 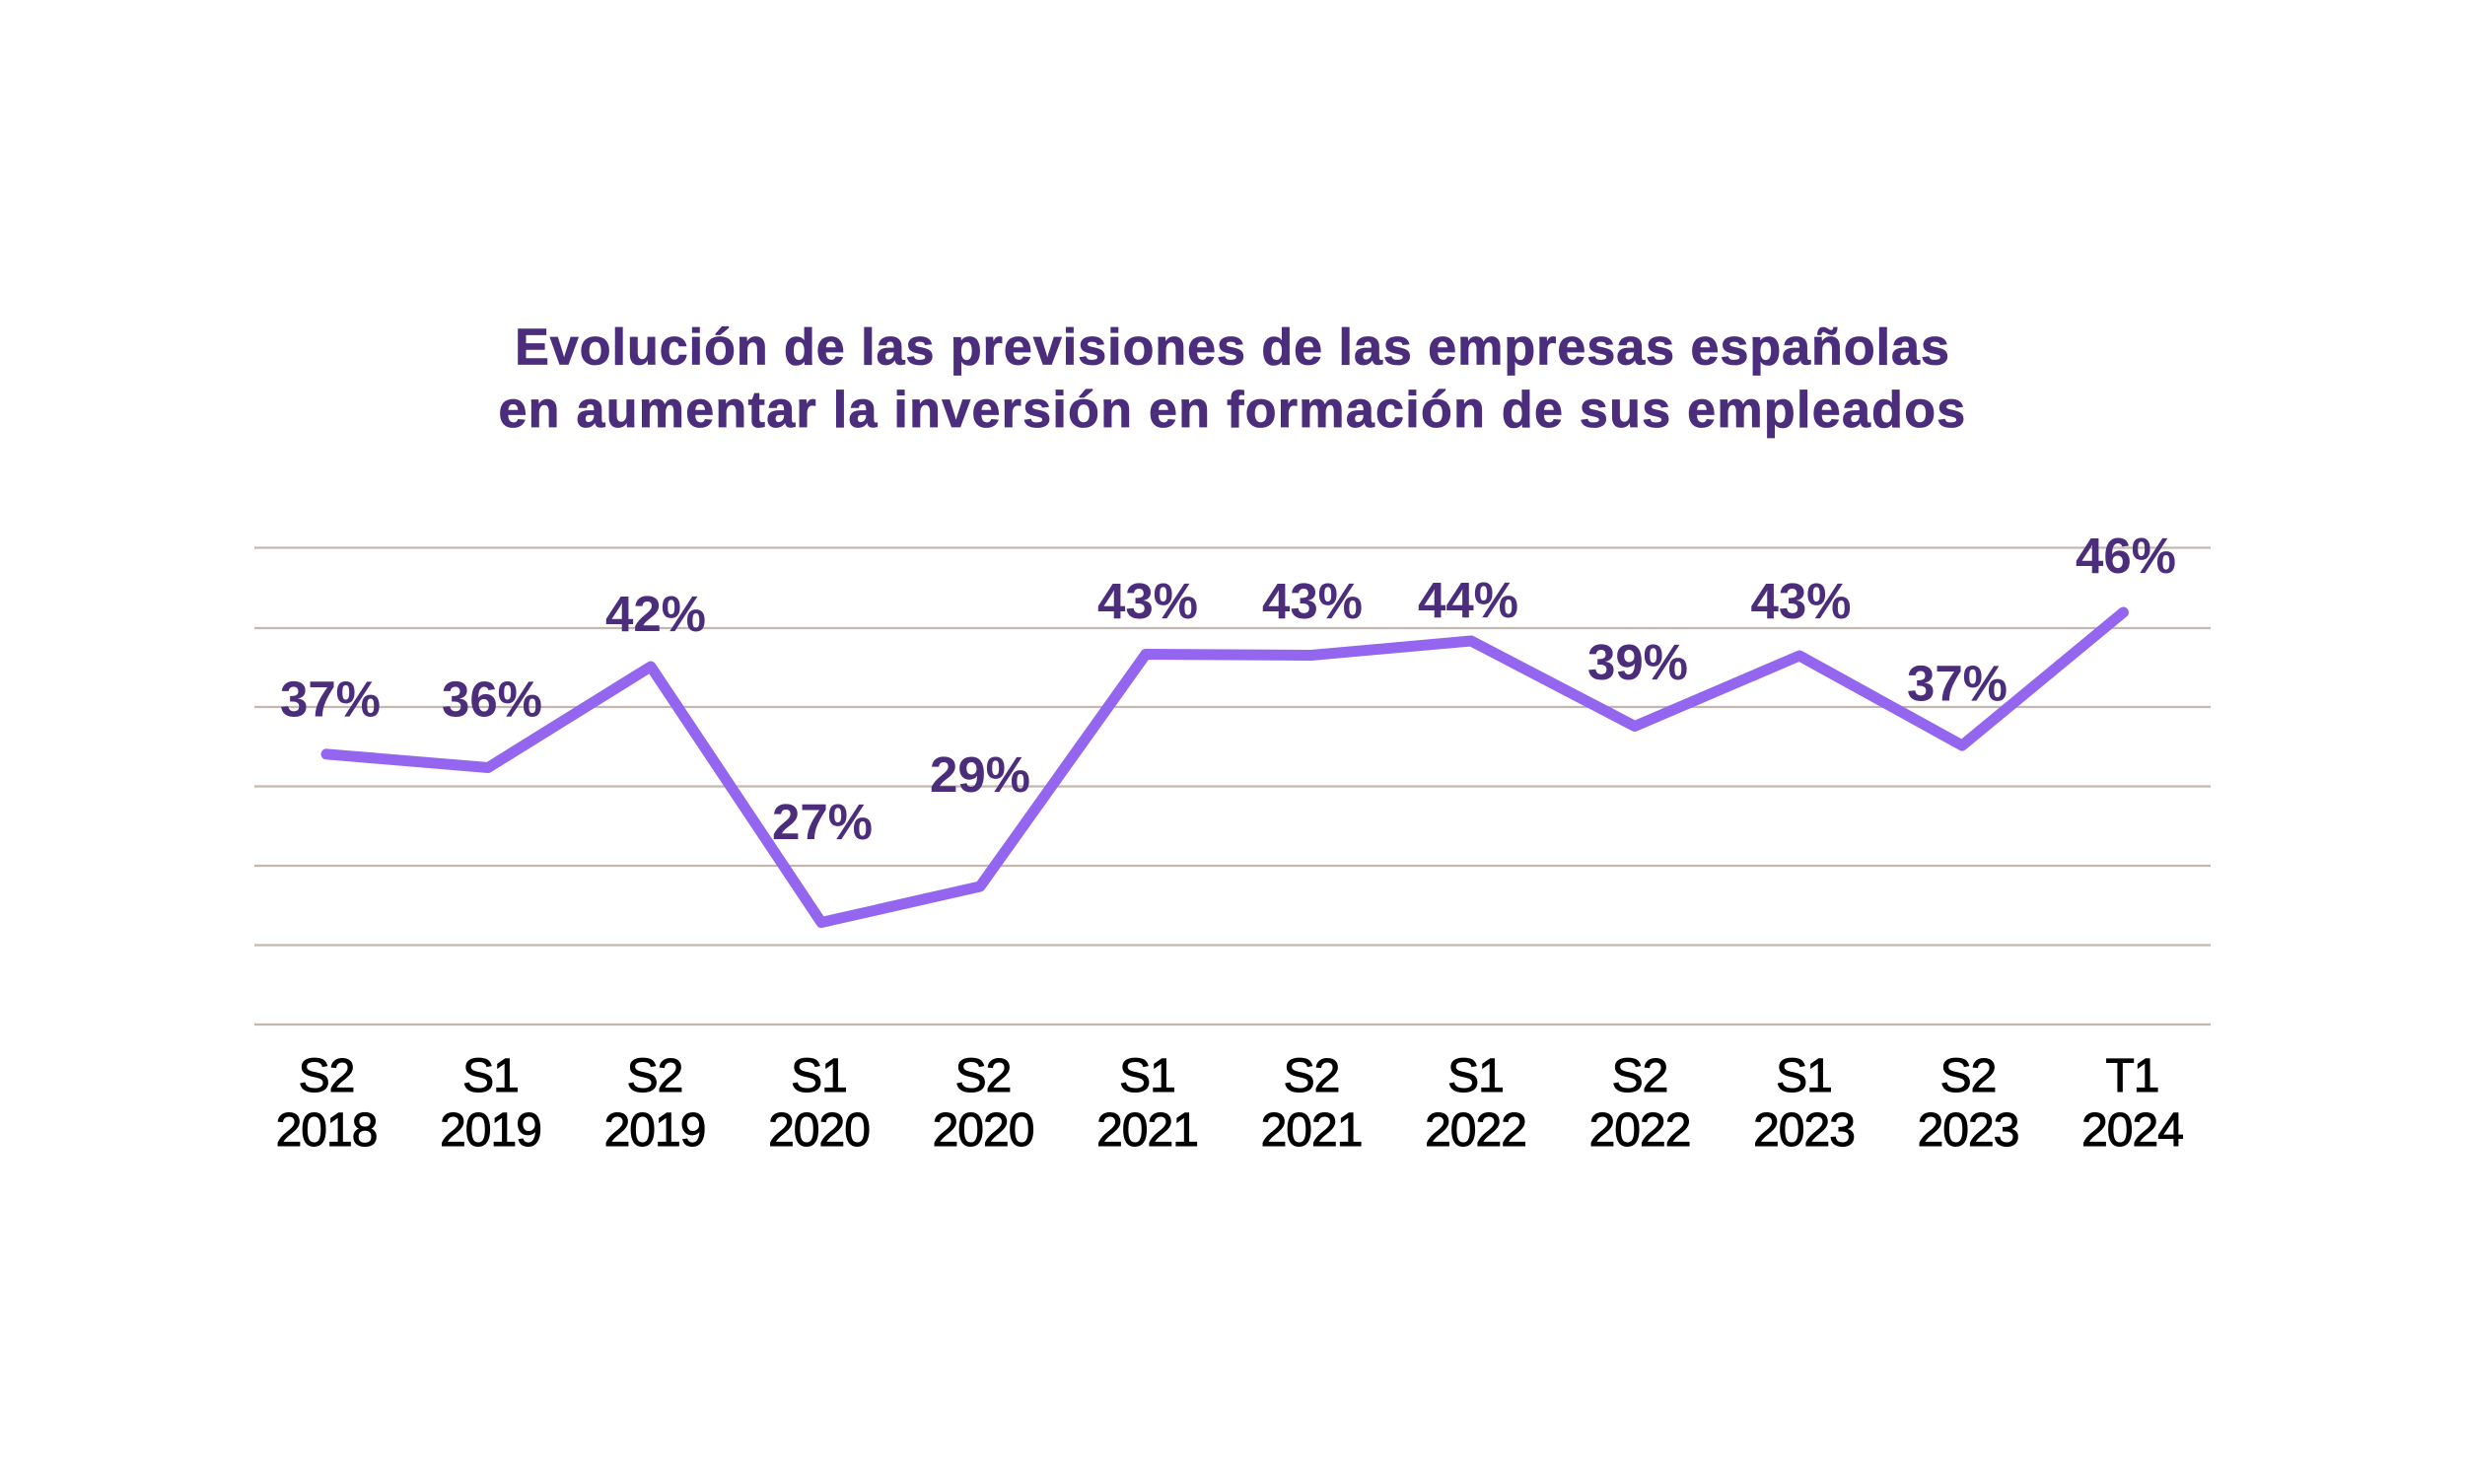 I want to click on svg-text: 27%, so click(x=823, y=822).